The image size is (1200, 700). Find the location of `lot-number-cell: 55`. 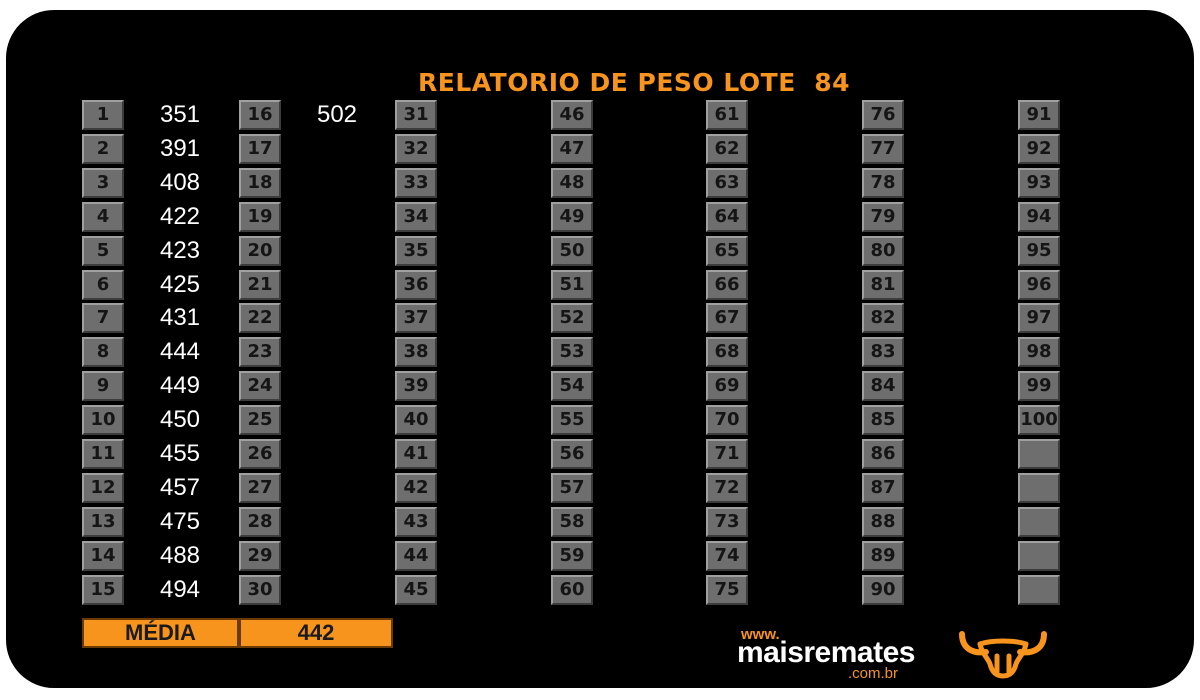

lot-number-cell: 55 is located at coordinates (572, 420).